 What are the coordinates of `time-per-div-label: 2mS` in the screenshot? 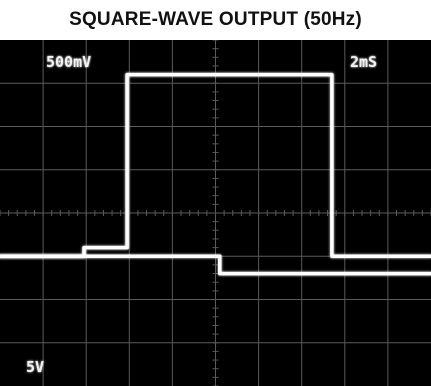 It's located at (364, 62).